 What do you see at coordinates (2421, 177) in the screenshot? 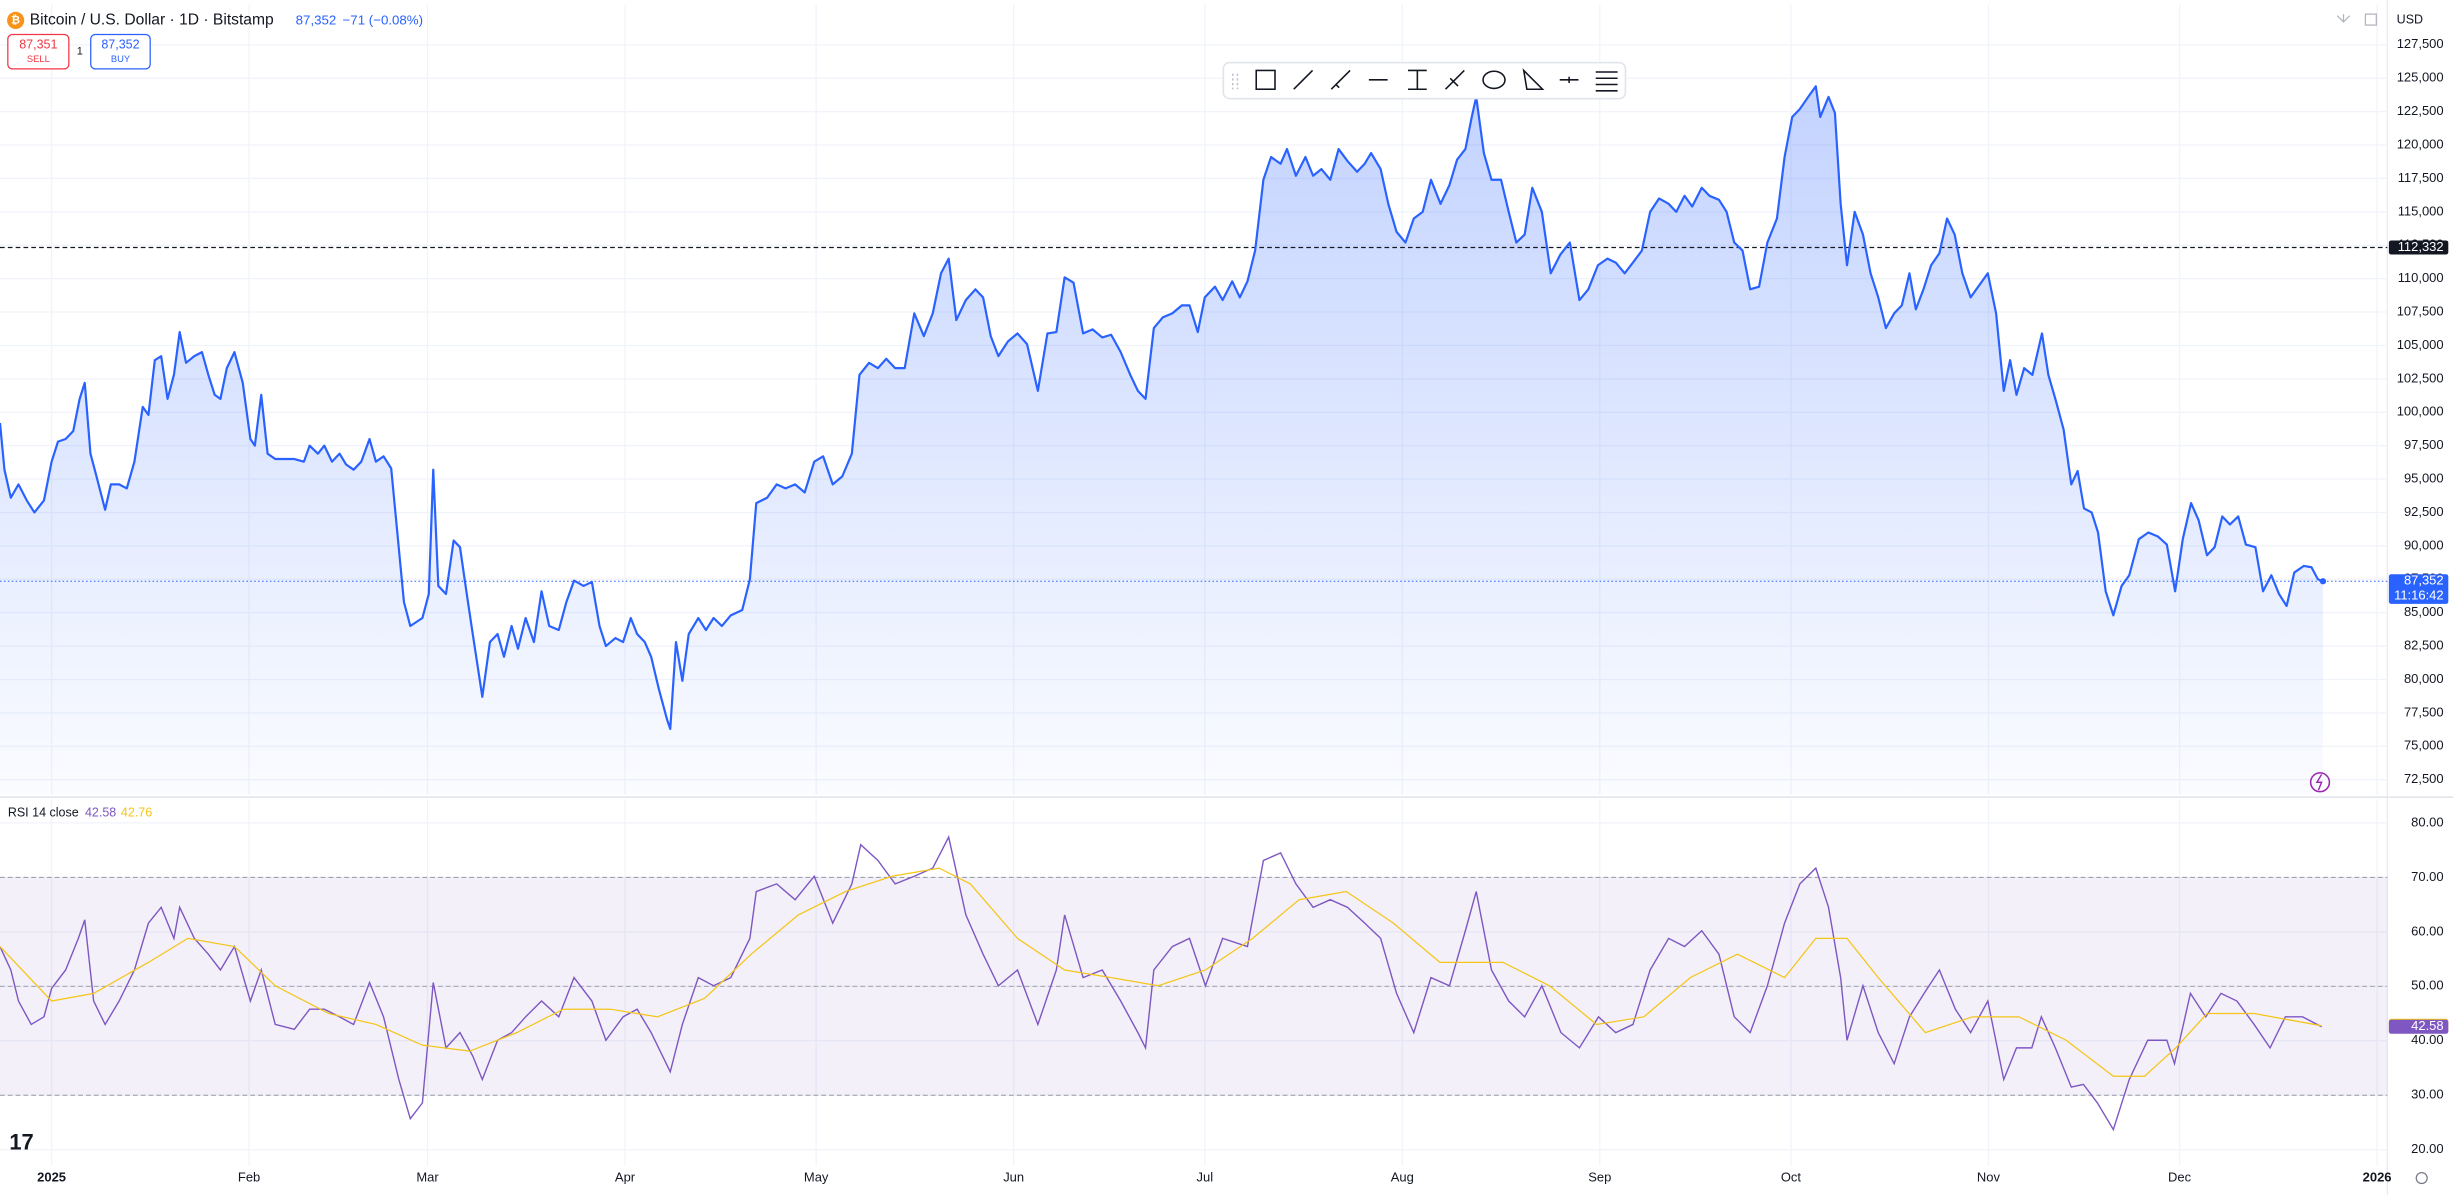
I see `y-tick-label: 117,500` at bounding box center [2421, 177].